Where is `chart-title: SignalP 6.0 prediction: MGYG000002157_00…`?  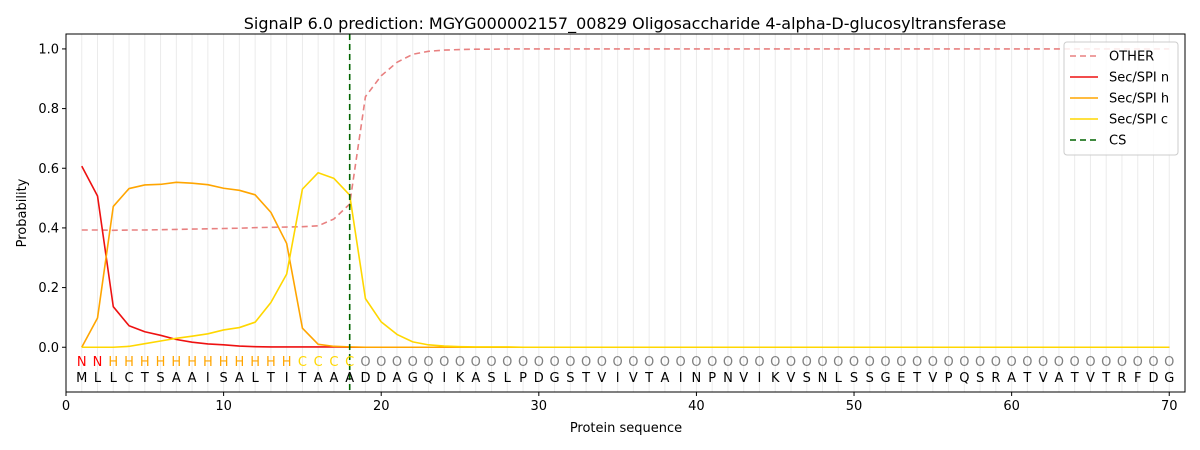 chart-title: SignalP 6.0 prediction: MGYG000002157_00… is located at coordinates (625, 24).